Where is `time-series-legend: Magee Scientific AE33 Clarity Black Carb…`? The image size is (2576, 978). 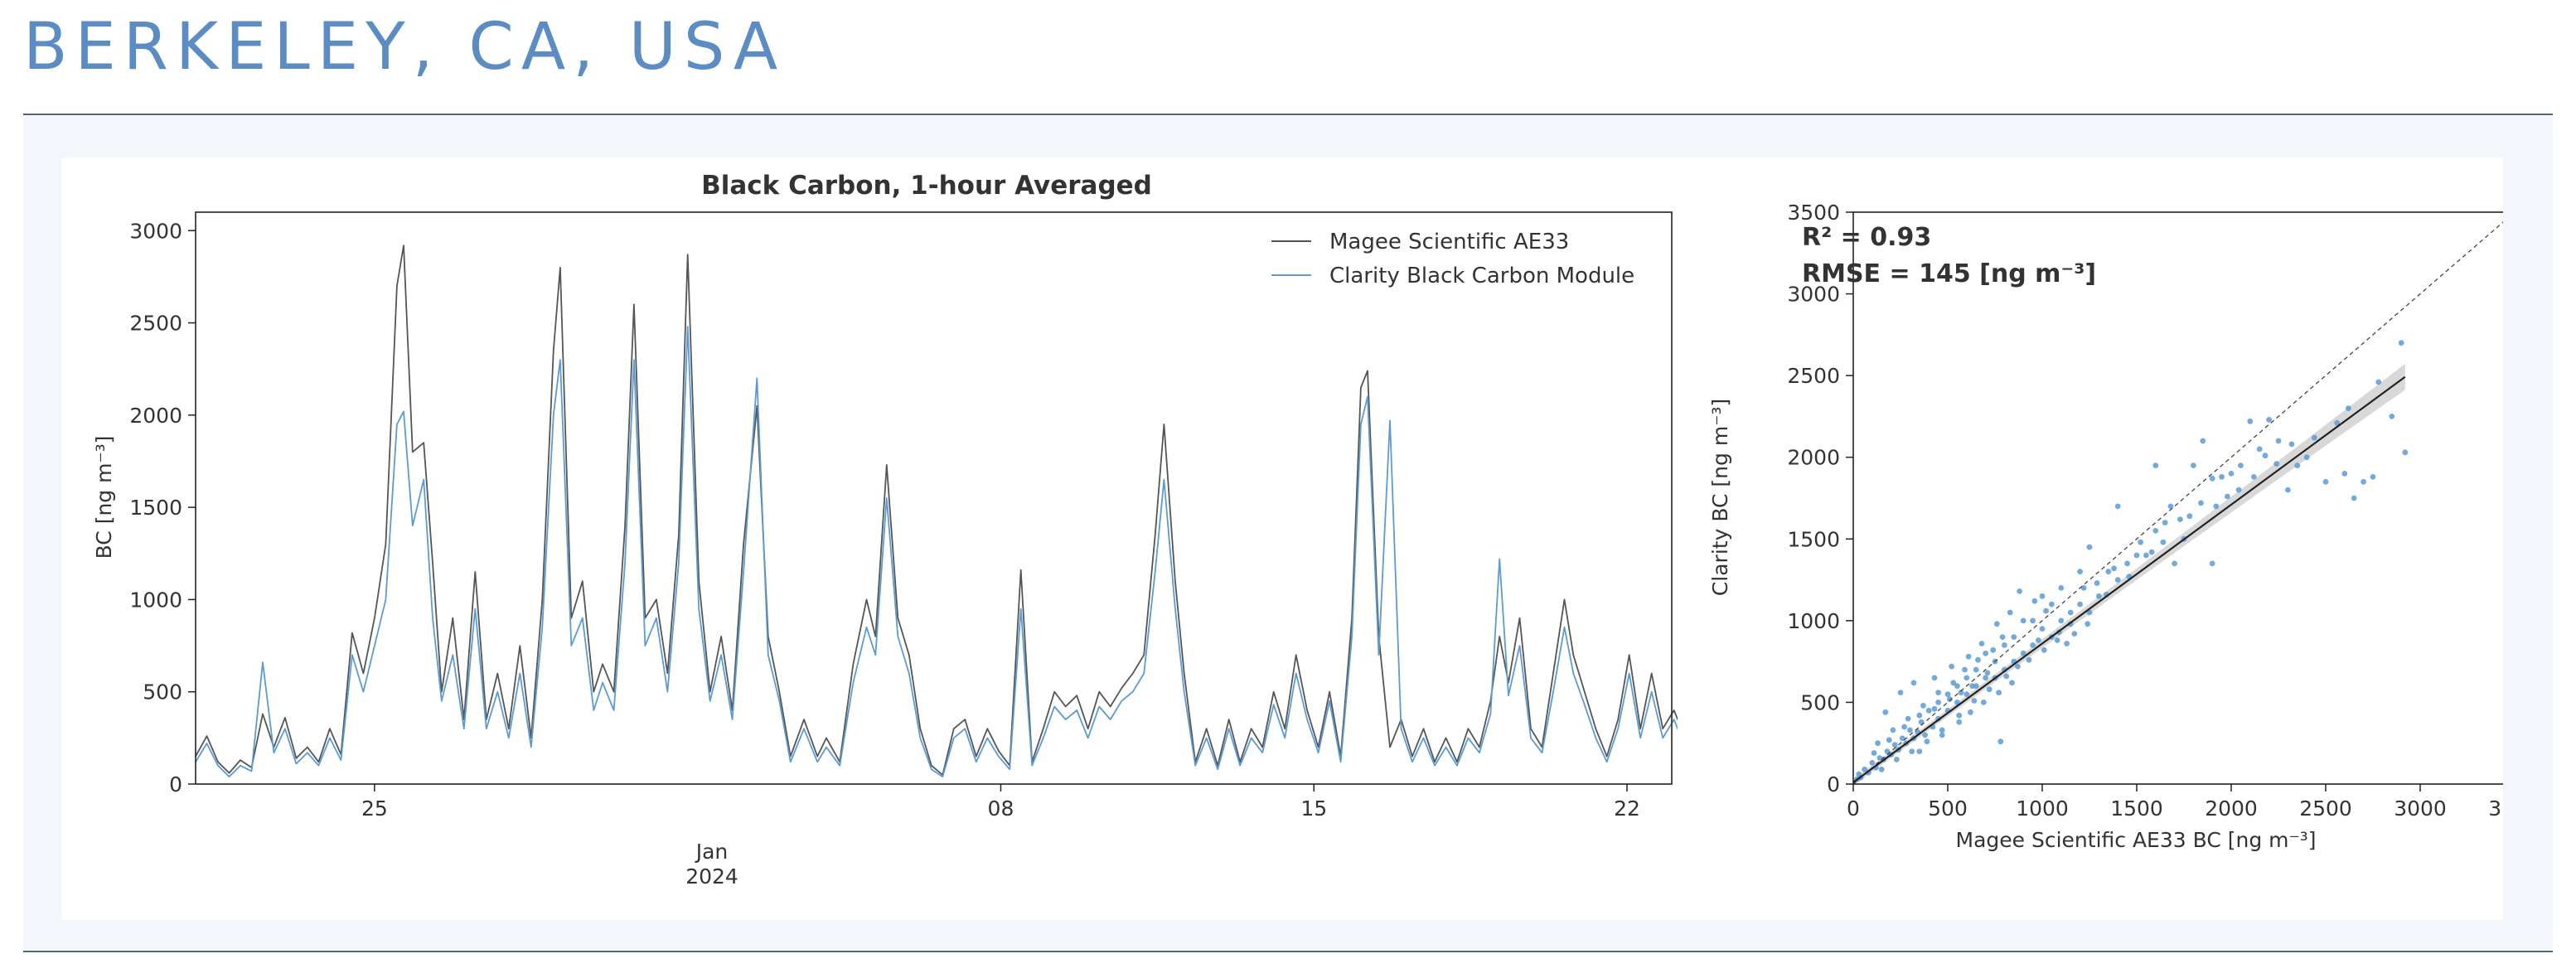
time-series-legend: Magee Scientific AE33 Clarity Black Carb… is located at coordinates (1452, 259).